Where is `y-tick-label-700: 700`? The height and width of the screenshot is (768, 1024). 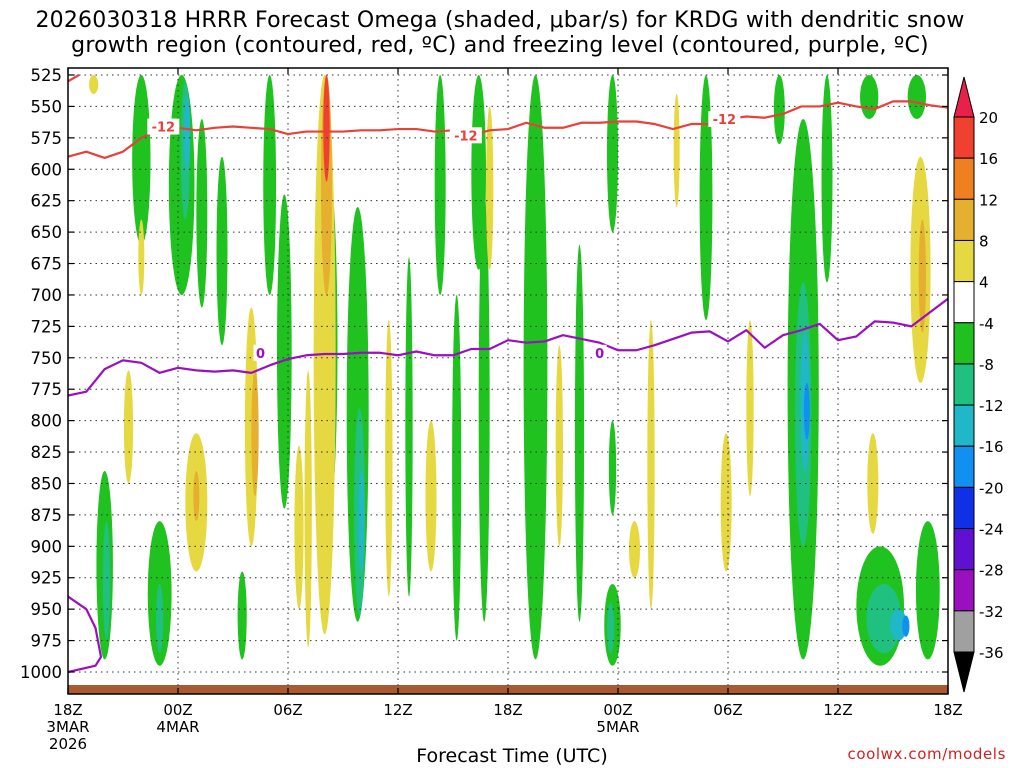 y-tick-label-700: 700 is located at coordinates (47, 295).